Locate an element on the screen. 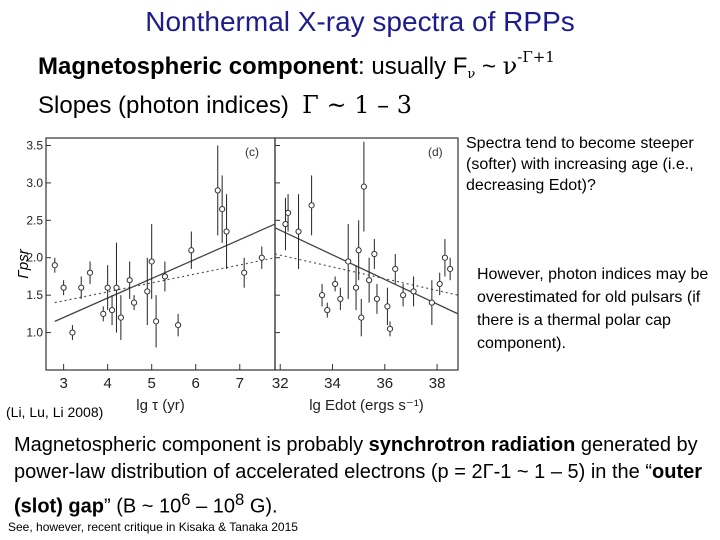 The height and width of the screenshot is (540, 720). solid-fit-line is located at coordinates (366, 271).